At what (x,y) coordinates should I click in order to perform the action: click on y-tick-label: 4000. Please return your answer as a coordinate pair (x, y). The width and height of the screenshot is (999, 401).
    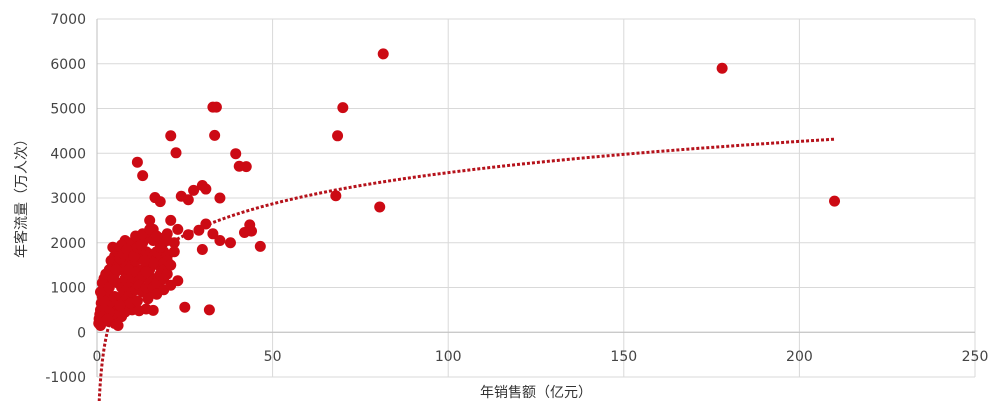
    Looking at the image, I should click on (68, 154).